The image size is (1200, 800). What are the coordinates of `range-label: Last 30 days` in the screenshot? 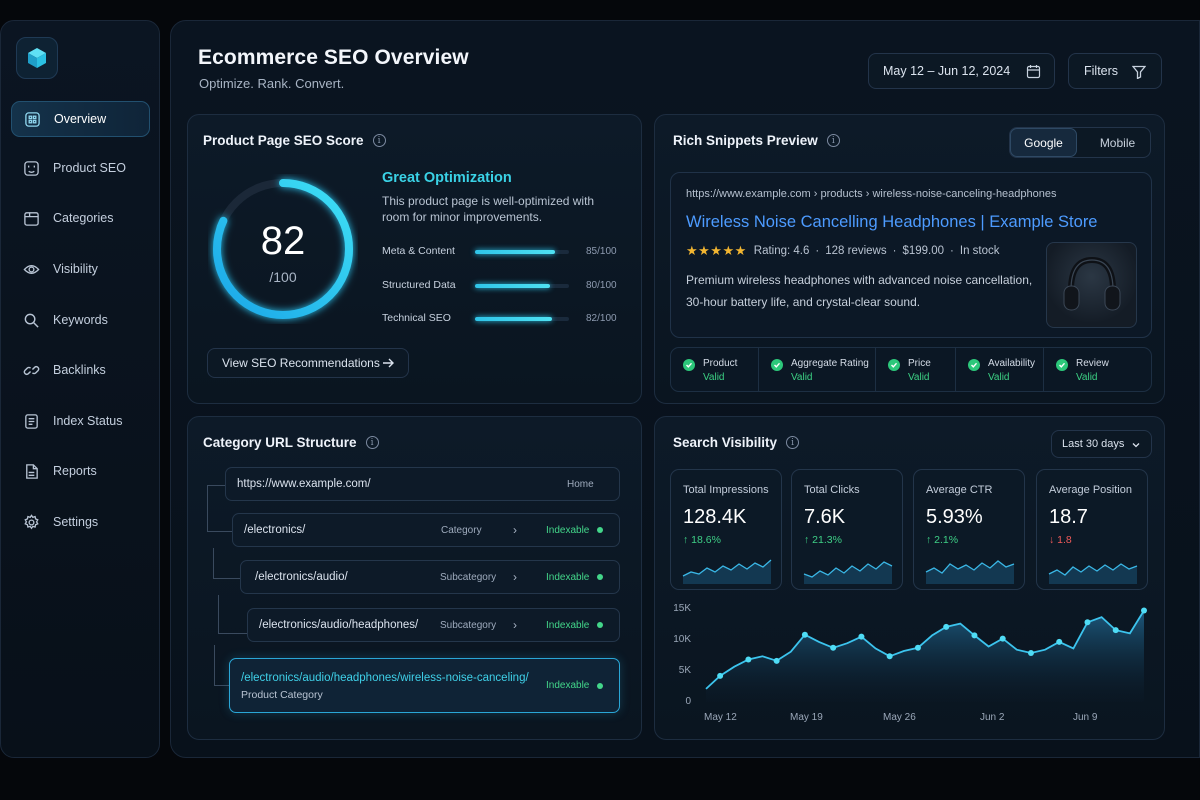 It's located at (1093, 444).